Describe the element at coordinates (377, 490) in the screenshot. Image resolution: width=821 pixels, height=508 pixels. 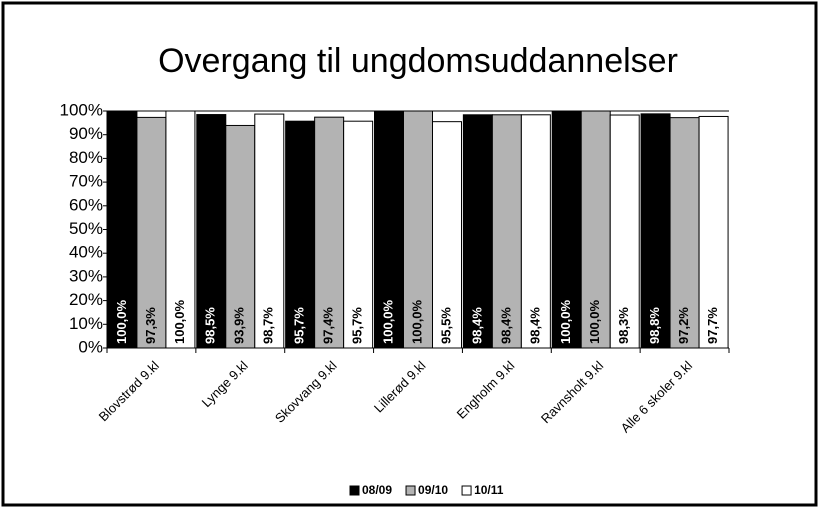
I see `legend-label: 08/09` at that location.